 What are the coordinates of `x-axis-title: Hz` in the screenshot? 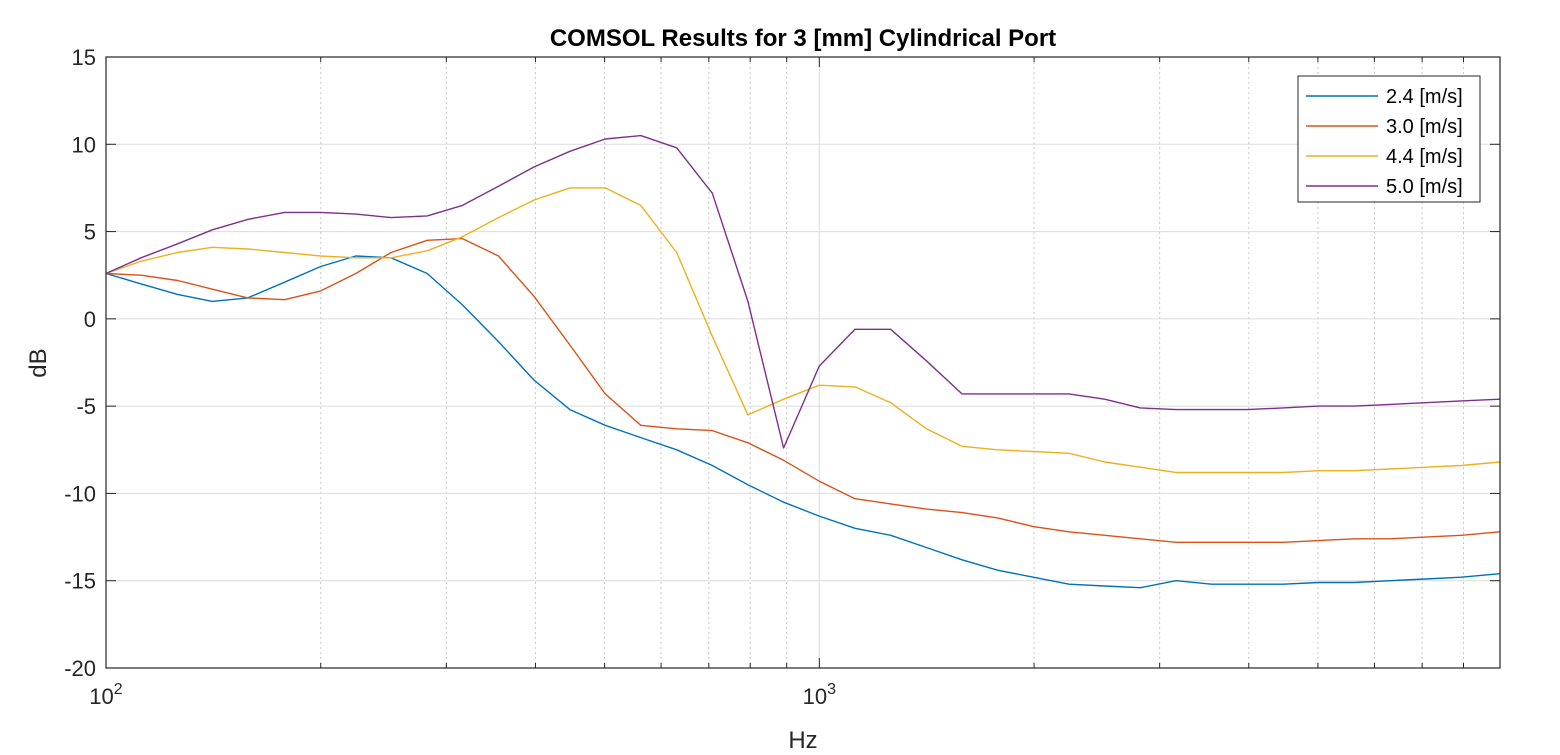 It's located at (802, 740).